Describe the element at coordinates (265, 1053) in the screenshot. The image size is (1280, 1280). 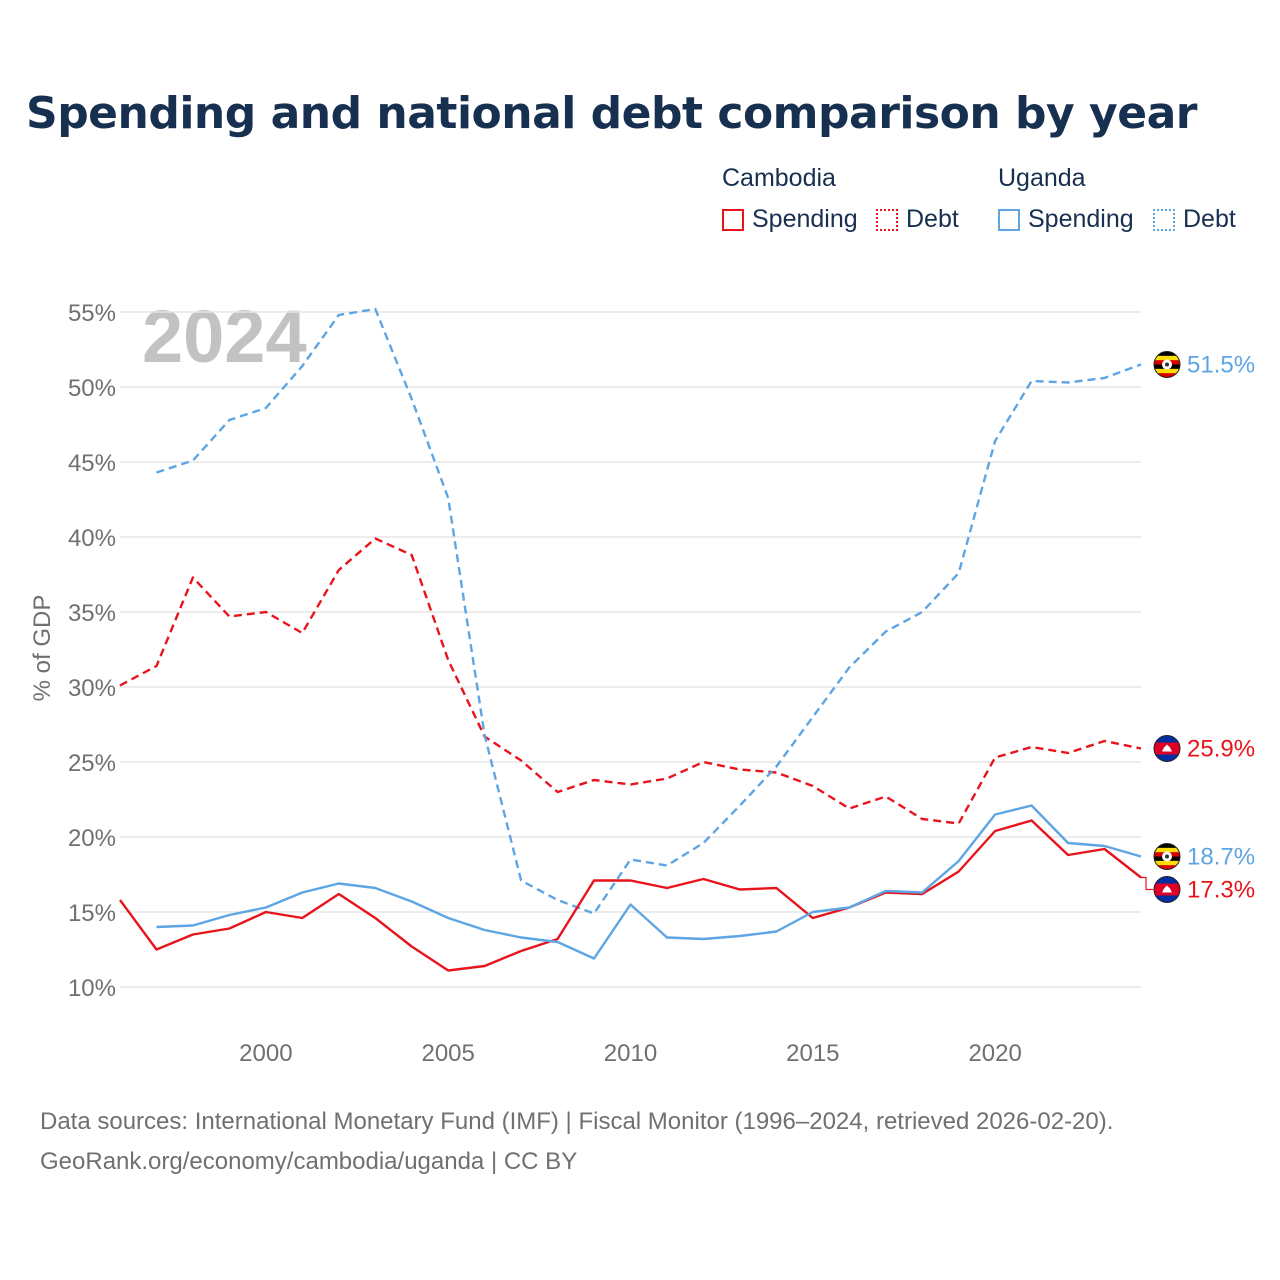
I see `x-tick-label-2000: 2000` at that location.